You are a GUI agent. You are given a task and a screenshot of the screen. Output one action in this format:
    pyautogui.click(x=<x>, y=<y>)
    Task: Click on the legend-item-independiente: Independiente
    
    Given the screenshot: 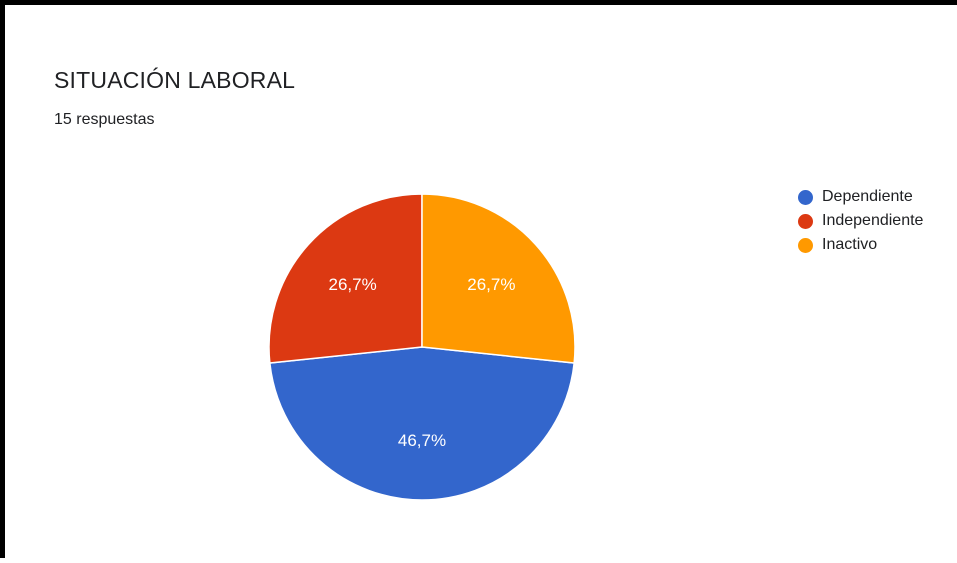 What is the action you would take?
    pyautogui.click(x=860, y=221)
    